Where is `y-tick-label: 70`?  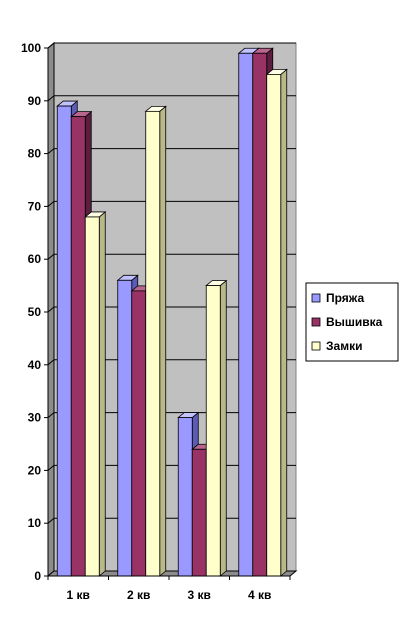 y-tick-label: 70 is located at coordinates (35, 206).